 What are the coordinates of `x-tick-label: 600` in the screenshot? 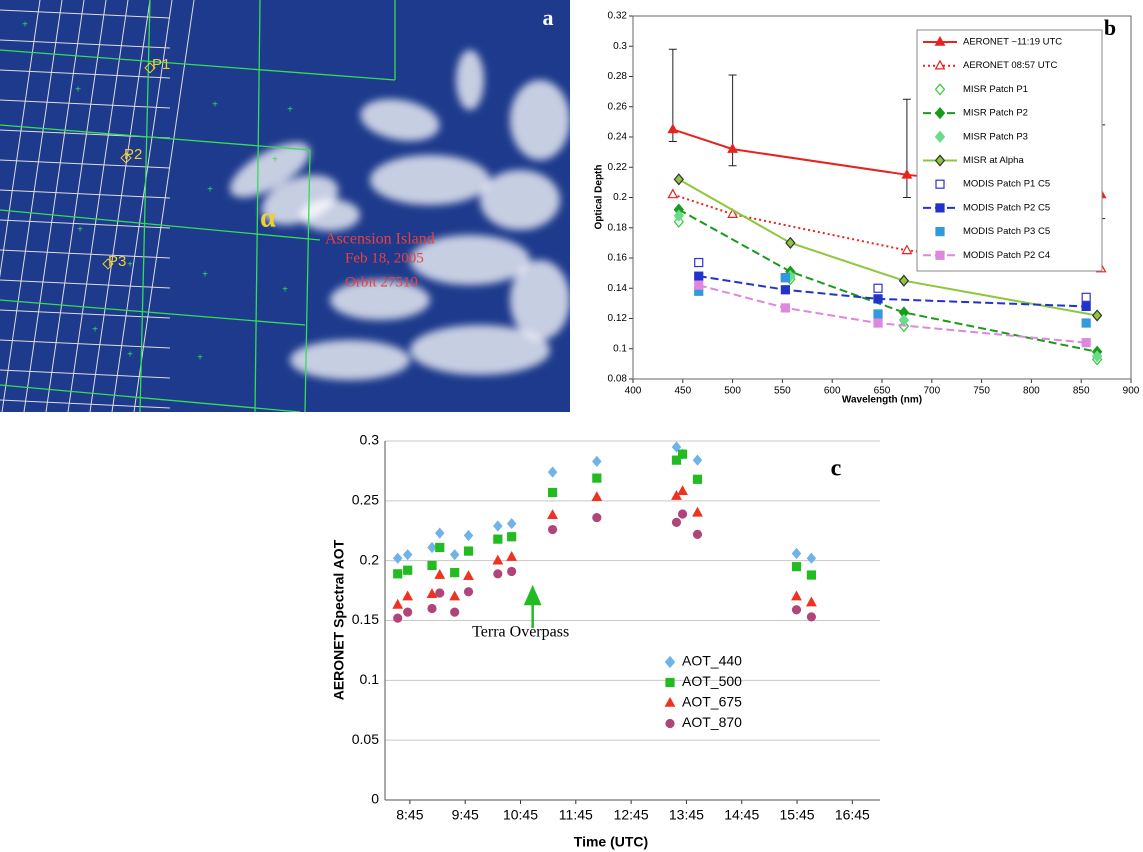 It's located at (832, 391).